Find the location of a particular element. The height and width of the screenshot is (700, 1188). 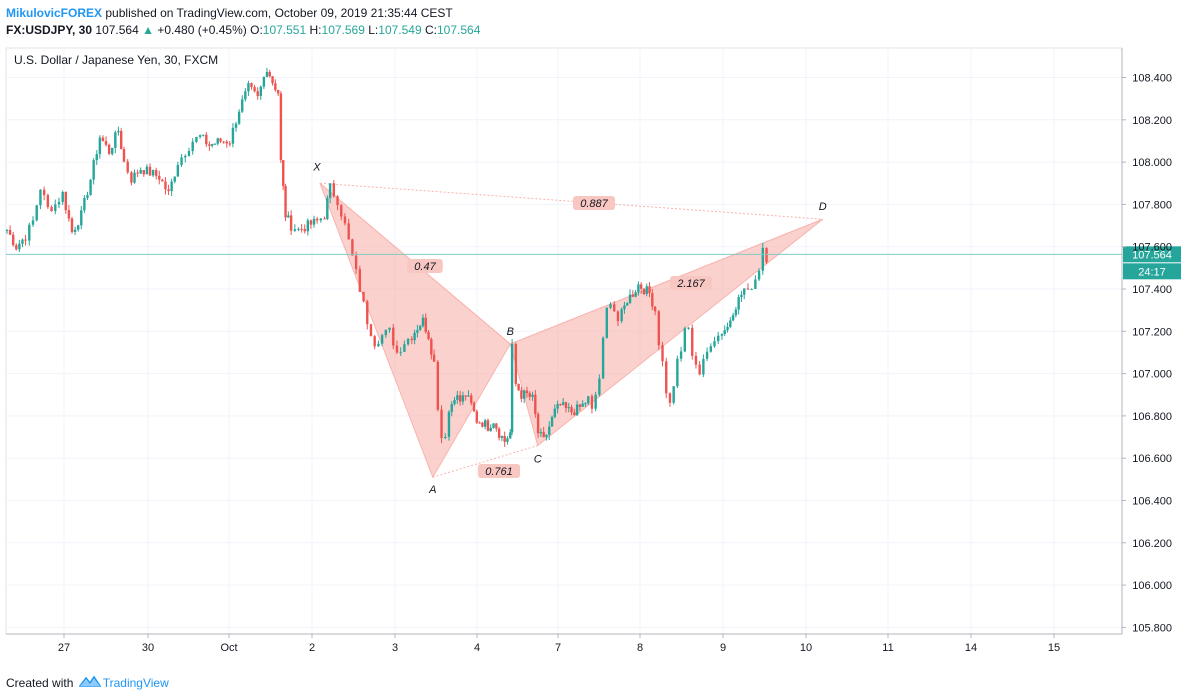

tradingview-link: TradingView is located at coordinates (135, 683).